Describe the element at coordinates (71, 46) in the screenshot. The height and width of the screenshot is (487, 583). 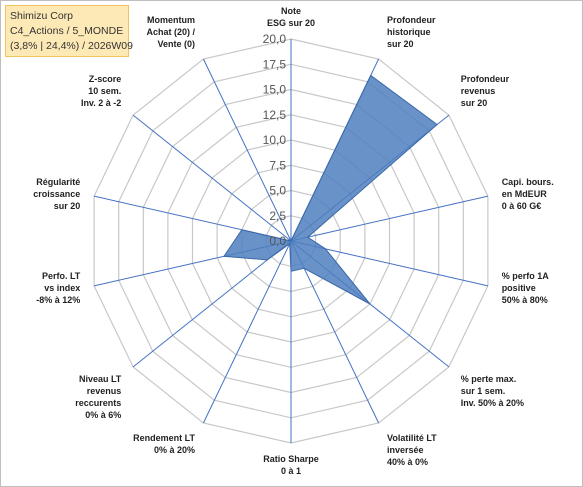
I see `title-line-3: (3,8% | 24,4%) / 2026W09` at that location.